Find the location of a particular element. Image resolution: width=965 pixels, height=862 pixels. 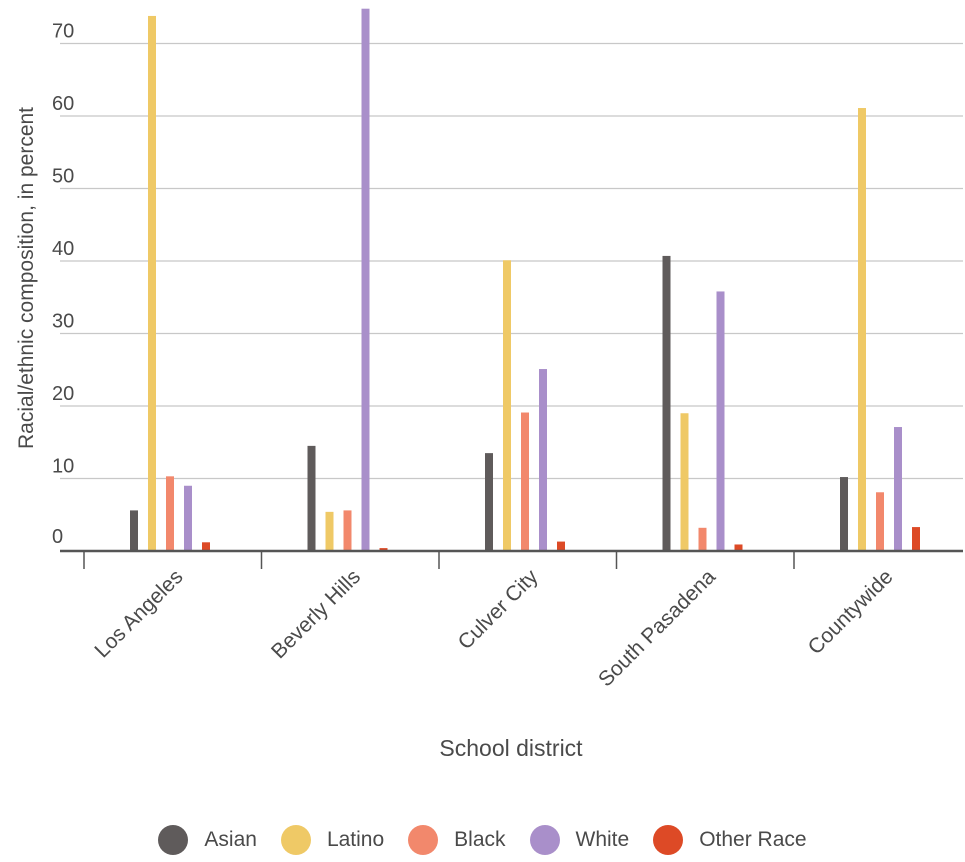

y-tick-label: 10 is located at coordinates (63, 467).